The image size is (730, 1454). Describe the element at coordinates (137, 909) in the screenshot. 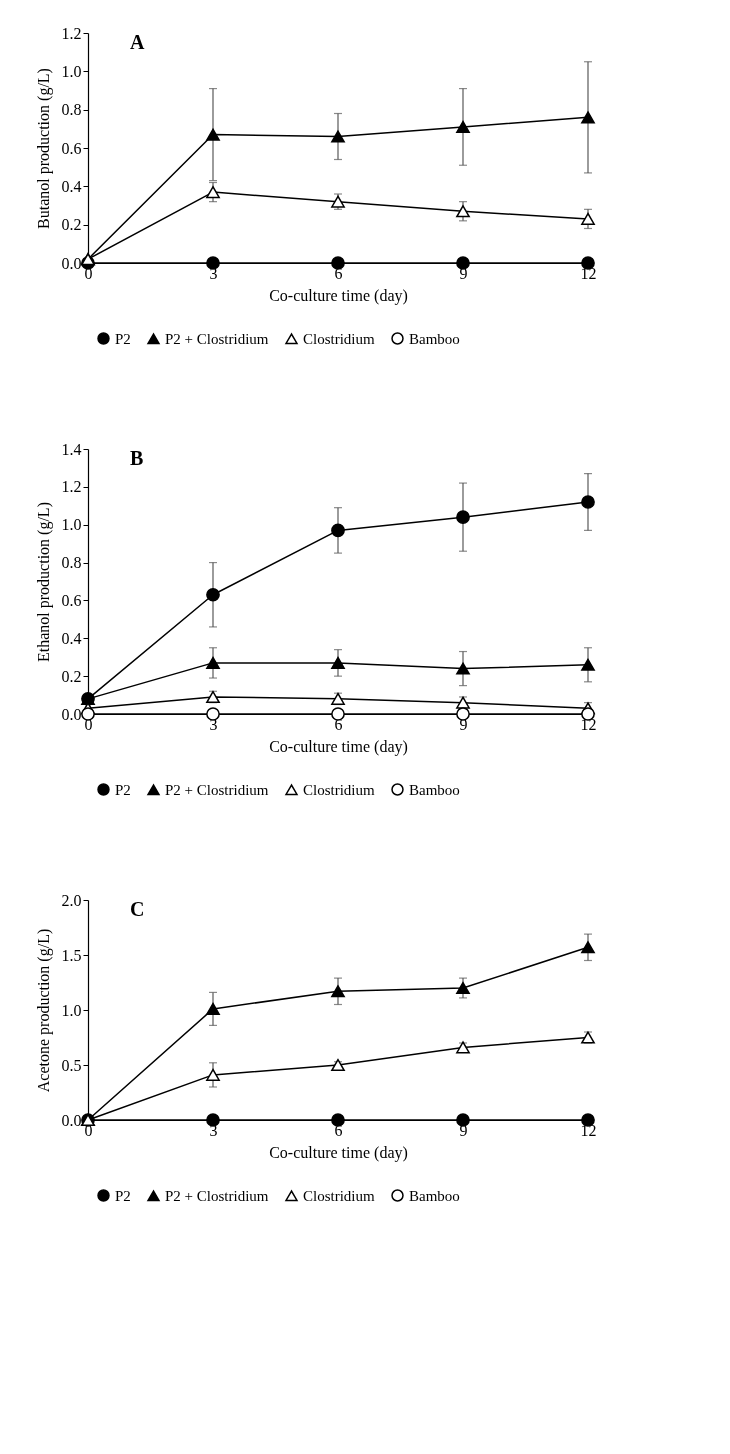

I see `chart-title: C` at that location.